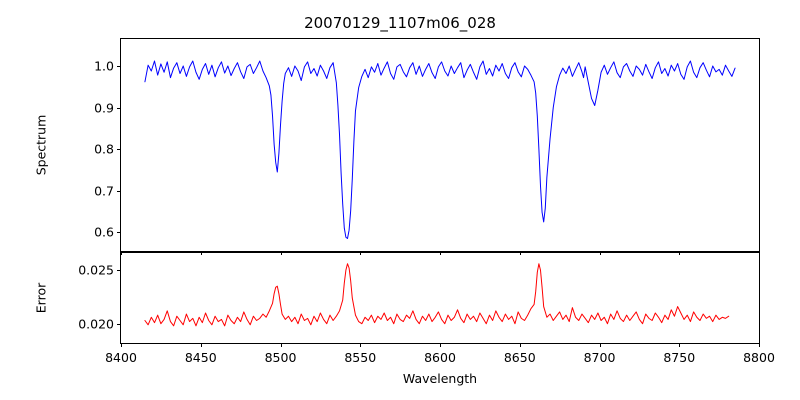 This screenshot has width=800, height=400. What do you see at coordinates (599, 357) in the screenshot?
I see `wavelength-tick-label: 8700` at bounding box center [599, 357].